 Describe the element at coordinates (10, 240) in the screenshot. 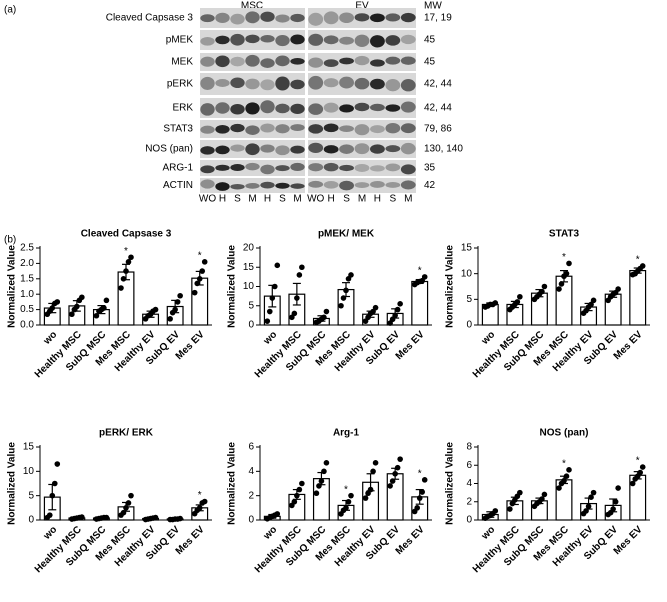

I see `panel-label: (b)` at that location.